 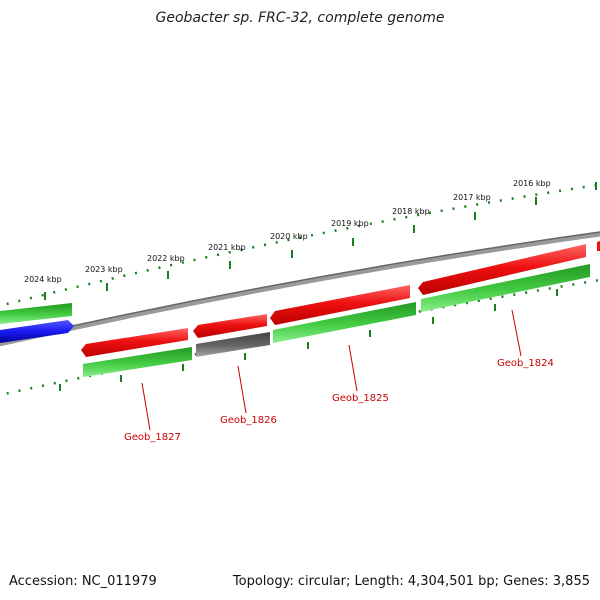 I want to click on inner-scale-ticks, so click(x=308, y=340).